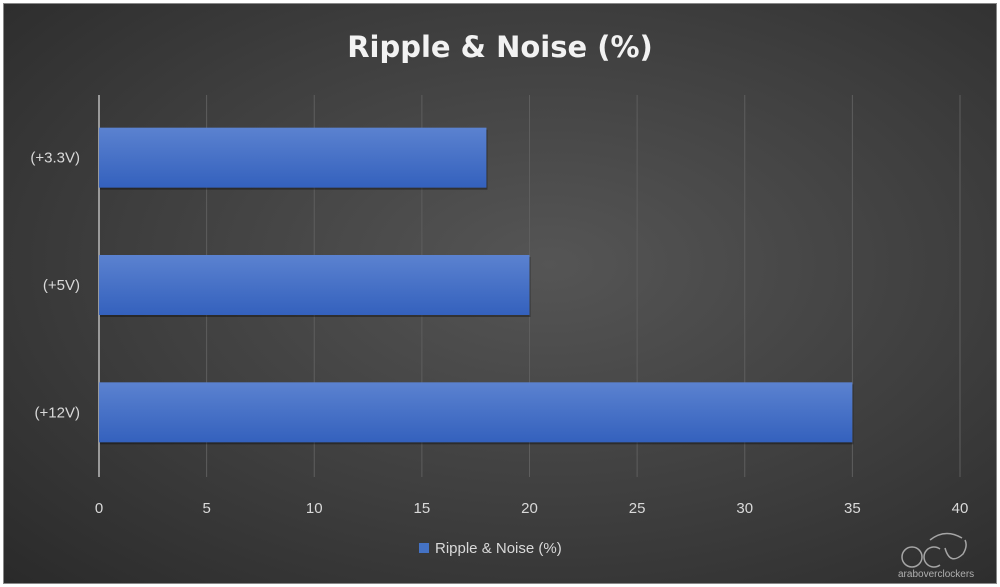 The width and height of the screenshot is (1000, 587). I want to click on legend-swatch, so click(424, 548).